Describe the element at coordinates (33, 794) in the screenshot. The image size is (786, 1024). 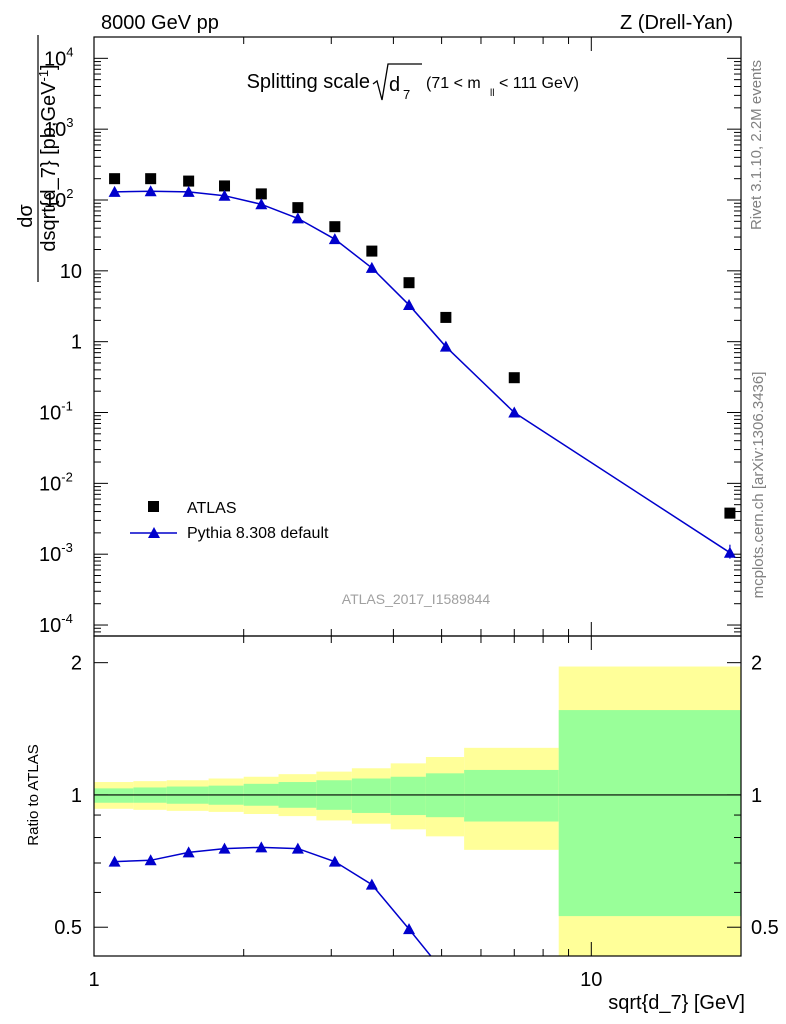
I see `ratio-ylabel: Ratio to ATLAS` at that location.